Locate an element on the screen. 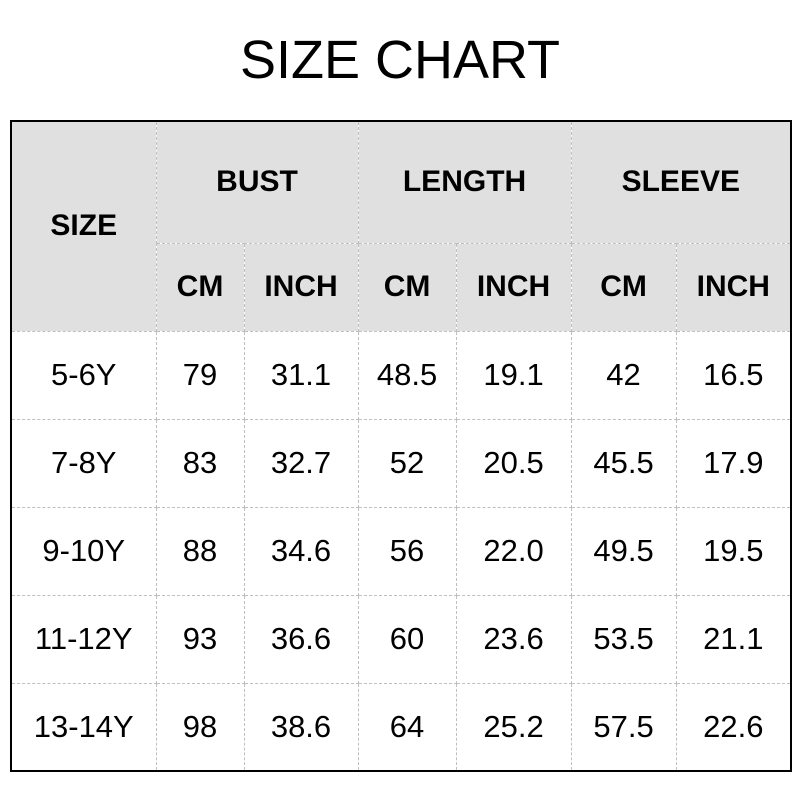 The width and height of the screenshot is (800, 800). cell-size: 7-8Y is located at coordinates (83, 463).